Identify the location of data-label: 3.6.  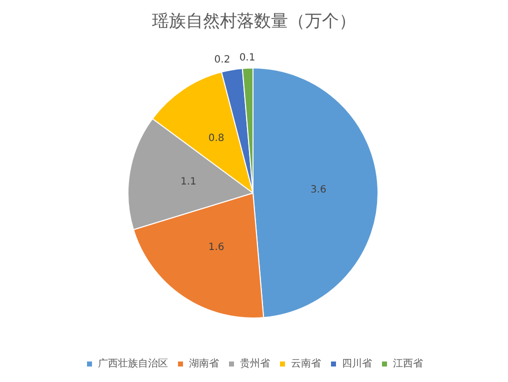
(318, 190).